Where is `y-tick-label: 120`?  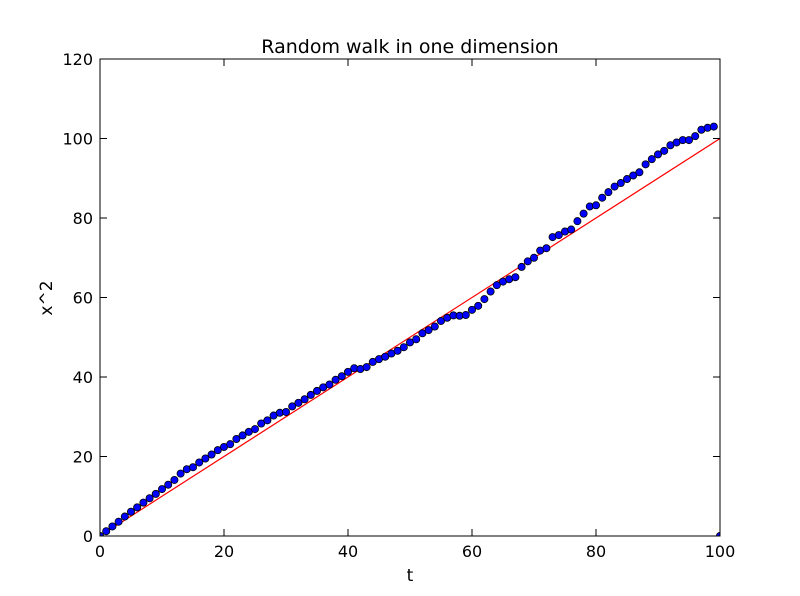 y-tick-label: 120 is located at coordinates (77, 59).